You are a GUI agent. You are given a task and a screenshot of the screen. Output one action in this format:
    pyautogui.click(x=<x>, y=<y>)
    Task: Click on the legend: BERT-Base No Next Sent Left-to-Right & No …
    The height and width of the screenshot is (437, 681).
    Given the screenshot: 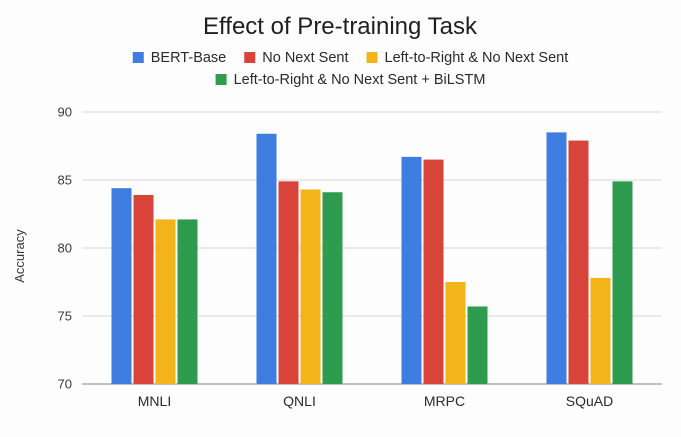 What is the action you would take?
    pyautogui.click(x=350, y=69)
    